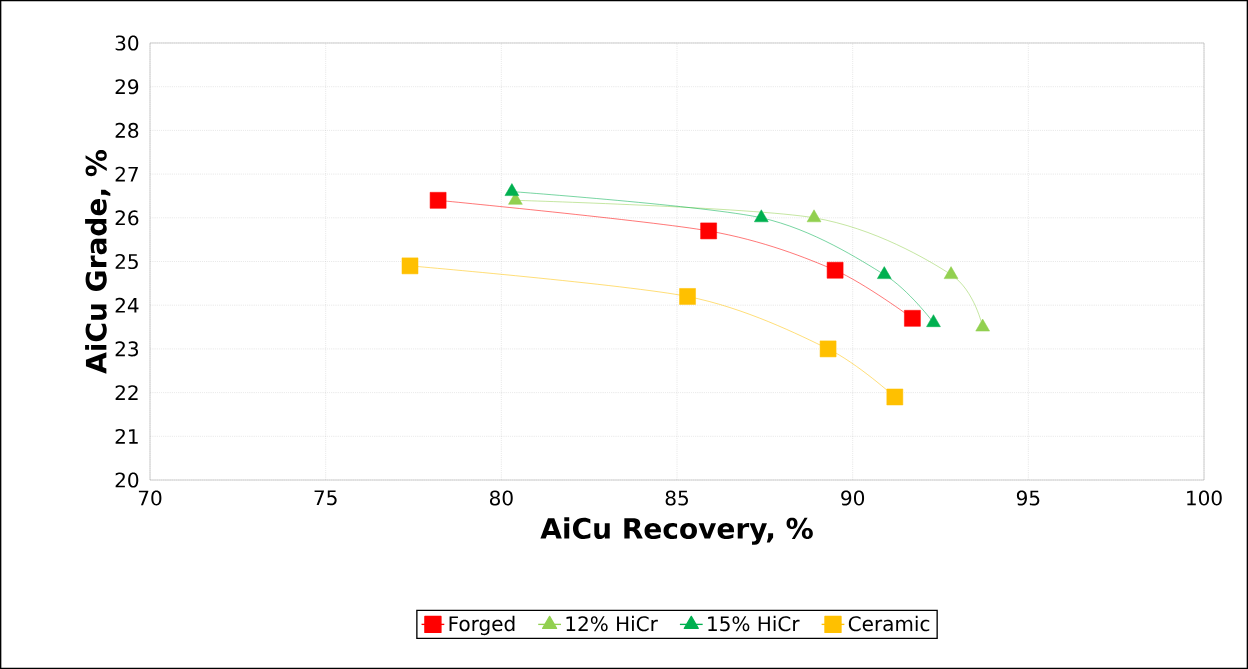 Image resolution: width=1248 pixels, height=669 pixels. I want to click on legend-label: 15% HiCr, so click(754, 623).